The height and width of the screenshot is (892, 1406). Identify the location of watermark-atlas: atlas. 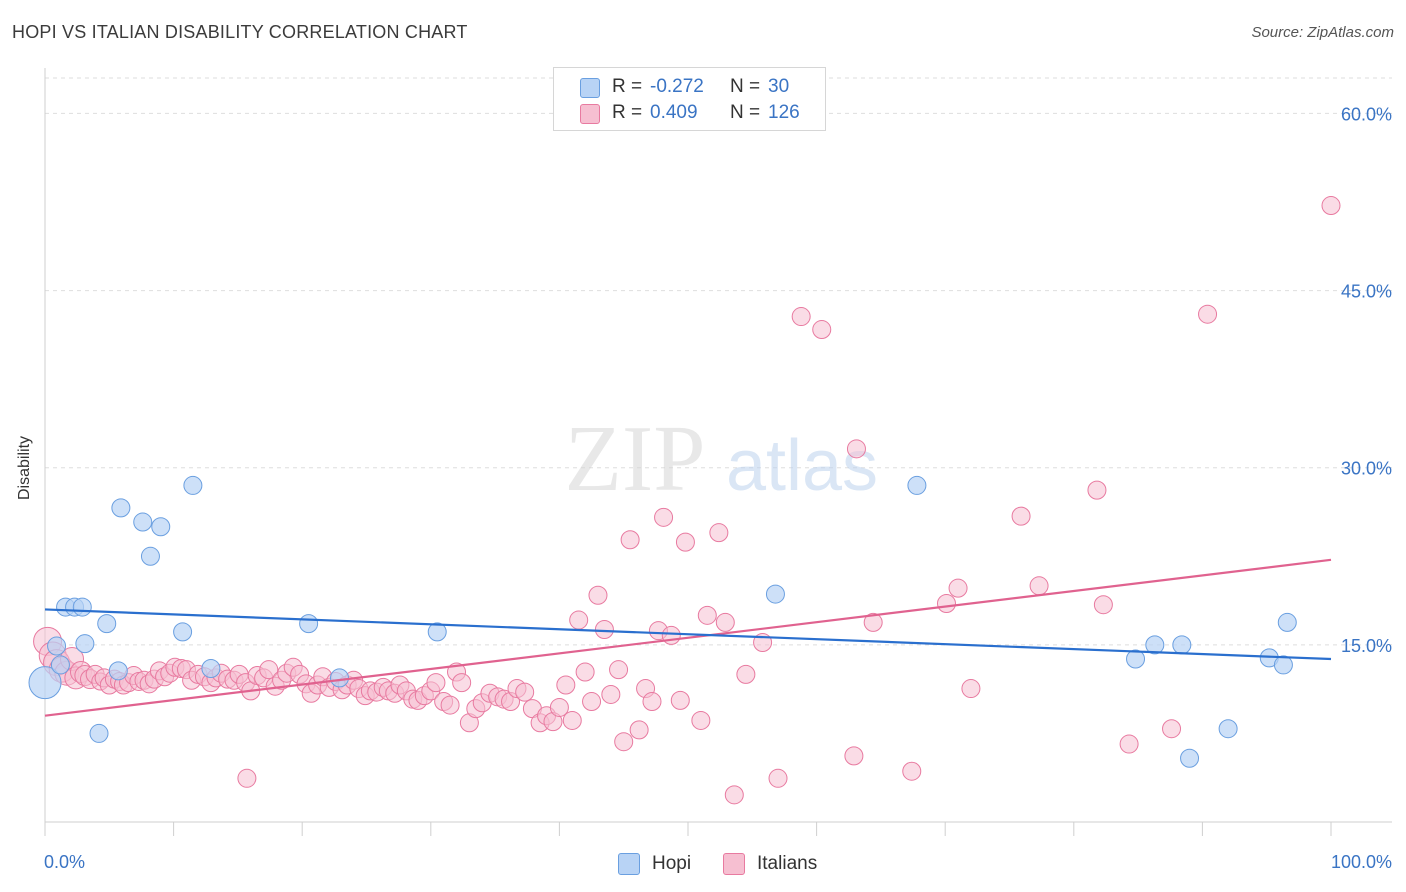
(802, 466).